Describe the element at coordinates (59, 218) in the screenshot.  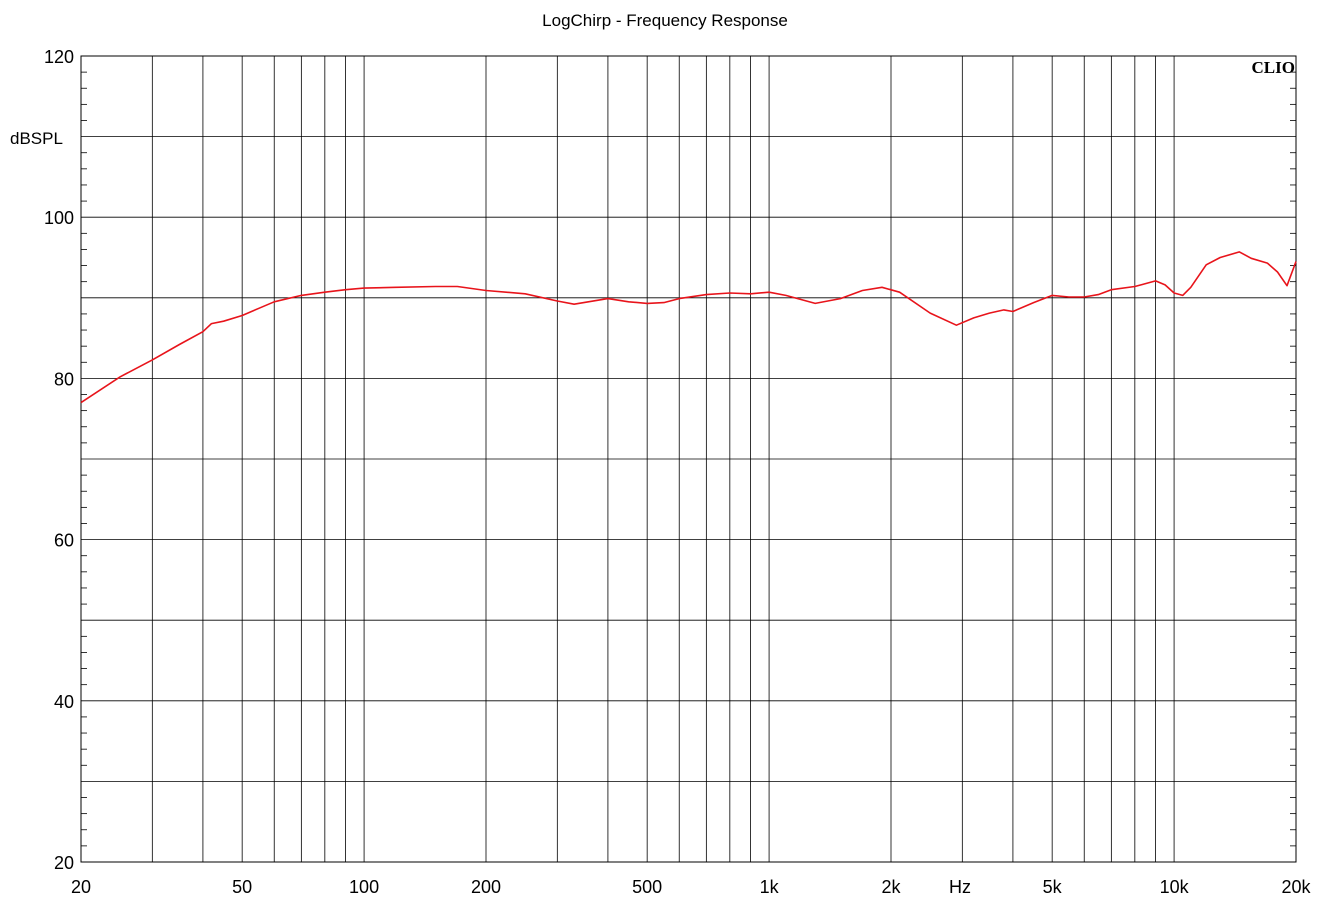
I see `y-tick-label: 100` at that location.